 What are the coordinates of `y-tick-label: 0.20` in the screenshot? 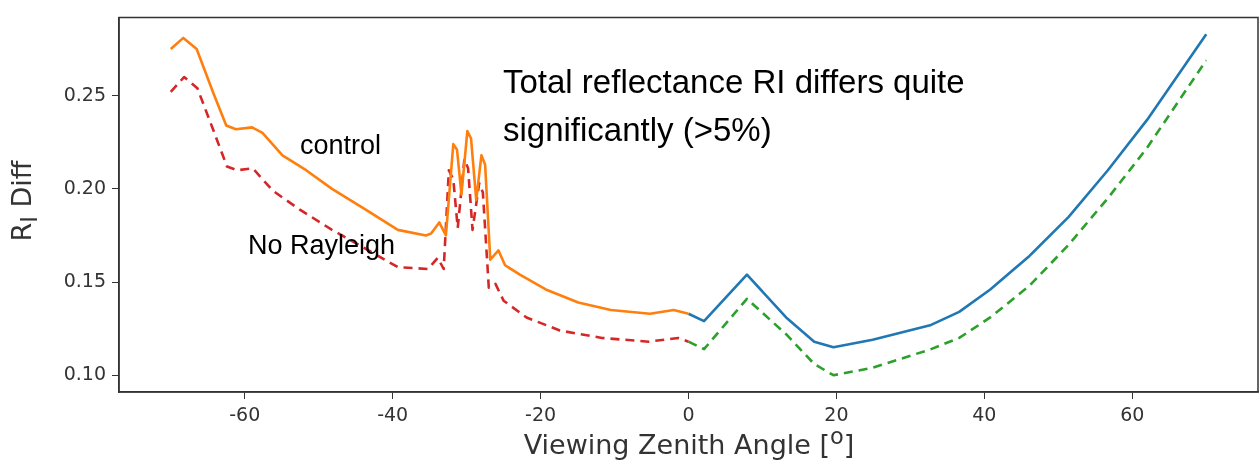 It's located at (84, 186).